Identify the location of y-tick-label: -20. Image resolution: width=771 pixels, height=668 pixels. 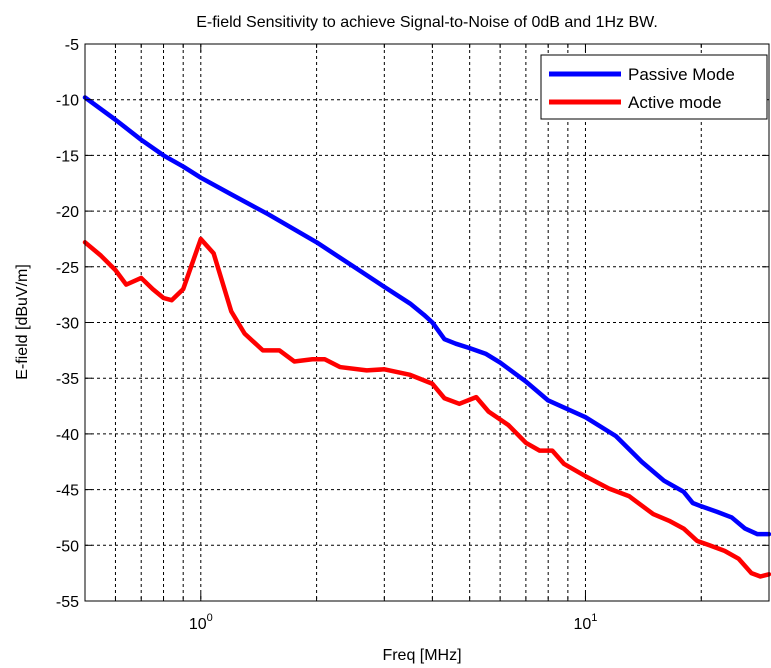
(67, 212).